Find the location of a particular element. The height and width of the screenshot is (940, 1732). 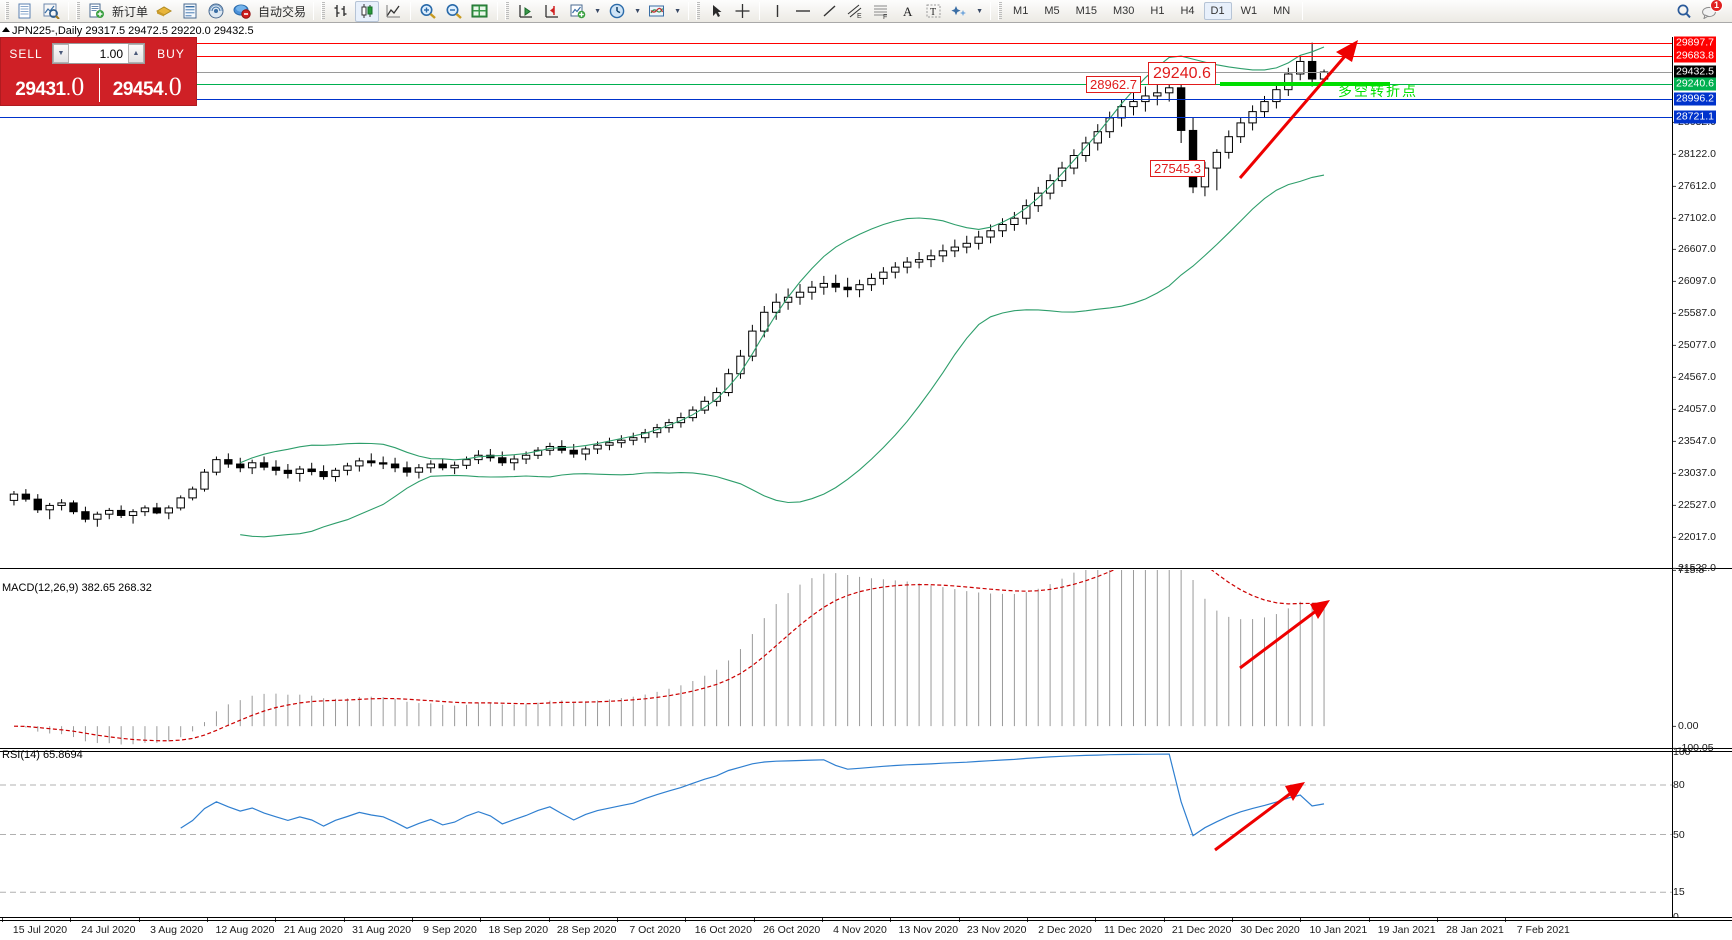

period-separator-icon is located at coordinates (617, 11).